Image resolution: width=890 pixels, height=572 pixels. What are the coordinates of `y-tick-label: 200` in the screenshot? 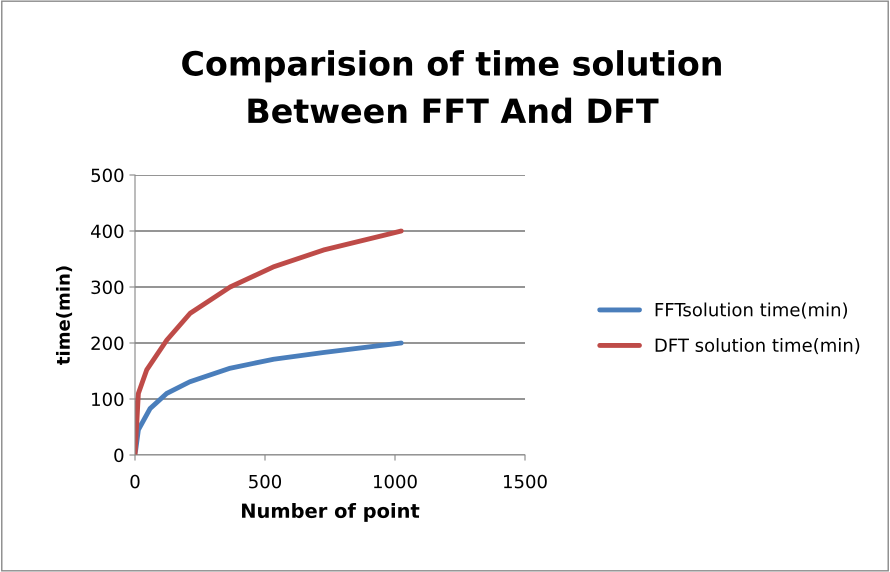 It's located at (107, 343).